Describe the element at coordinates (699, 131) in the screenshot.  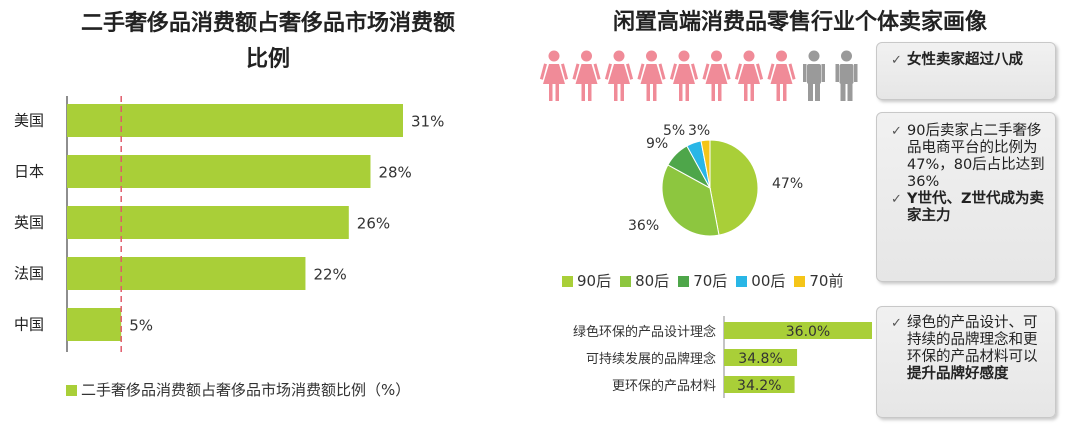
I see `pie-value-label: 3%` at that location.